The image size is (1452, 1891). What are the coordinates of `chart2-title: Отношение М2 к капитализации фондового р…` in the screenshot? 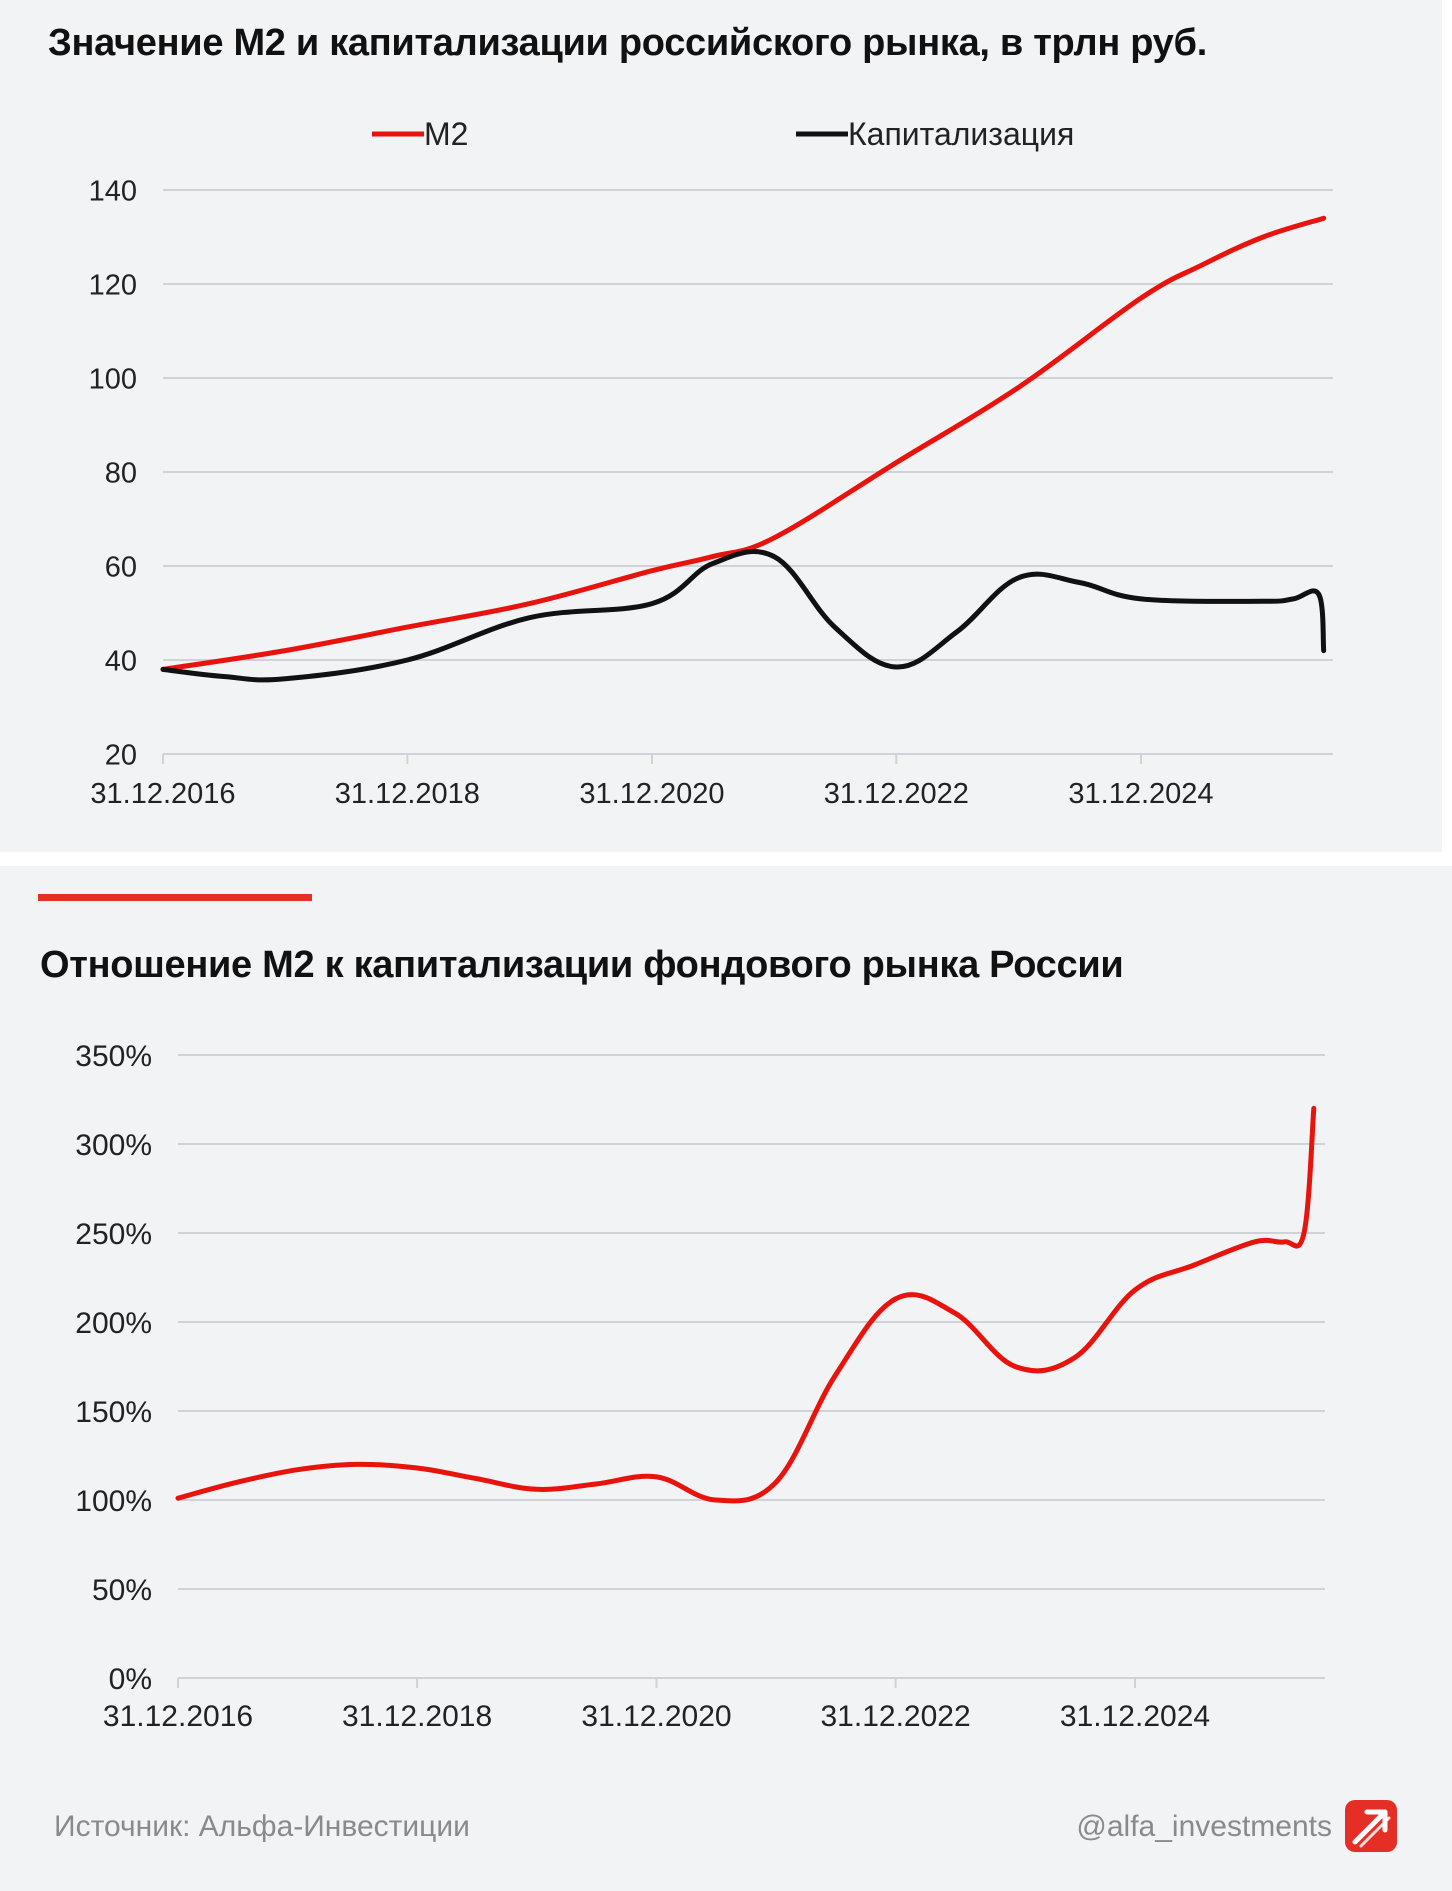 It's located at (582, 965).